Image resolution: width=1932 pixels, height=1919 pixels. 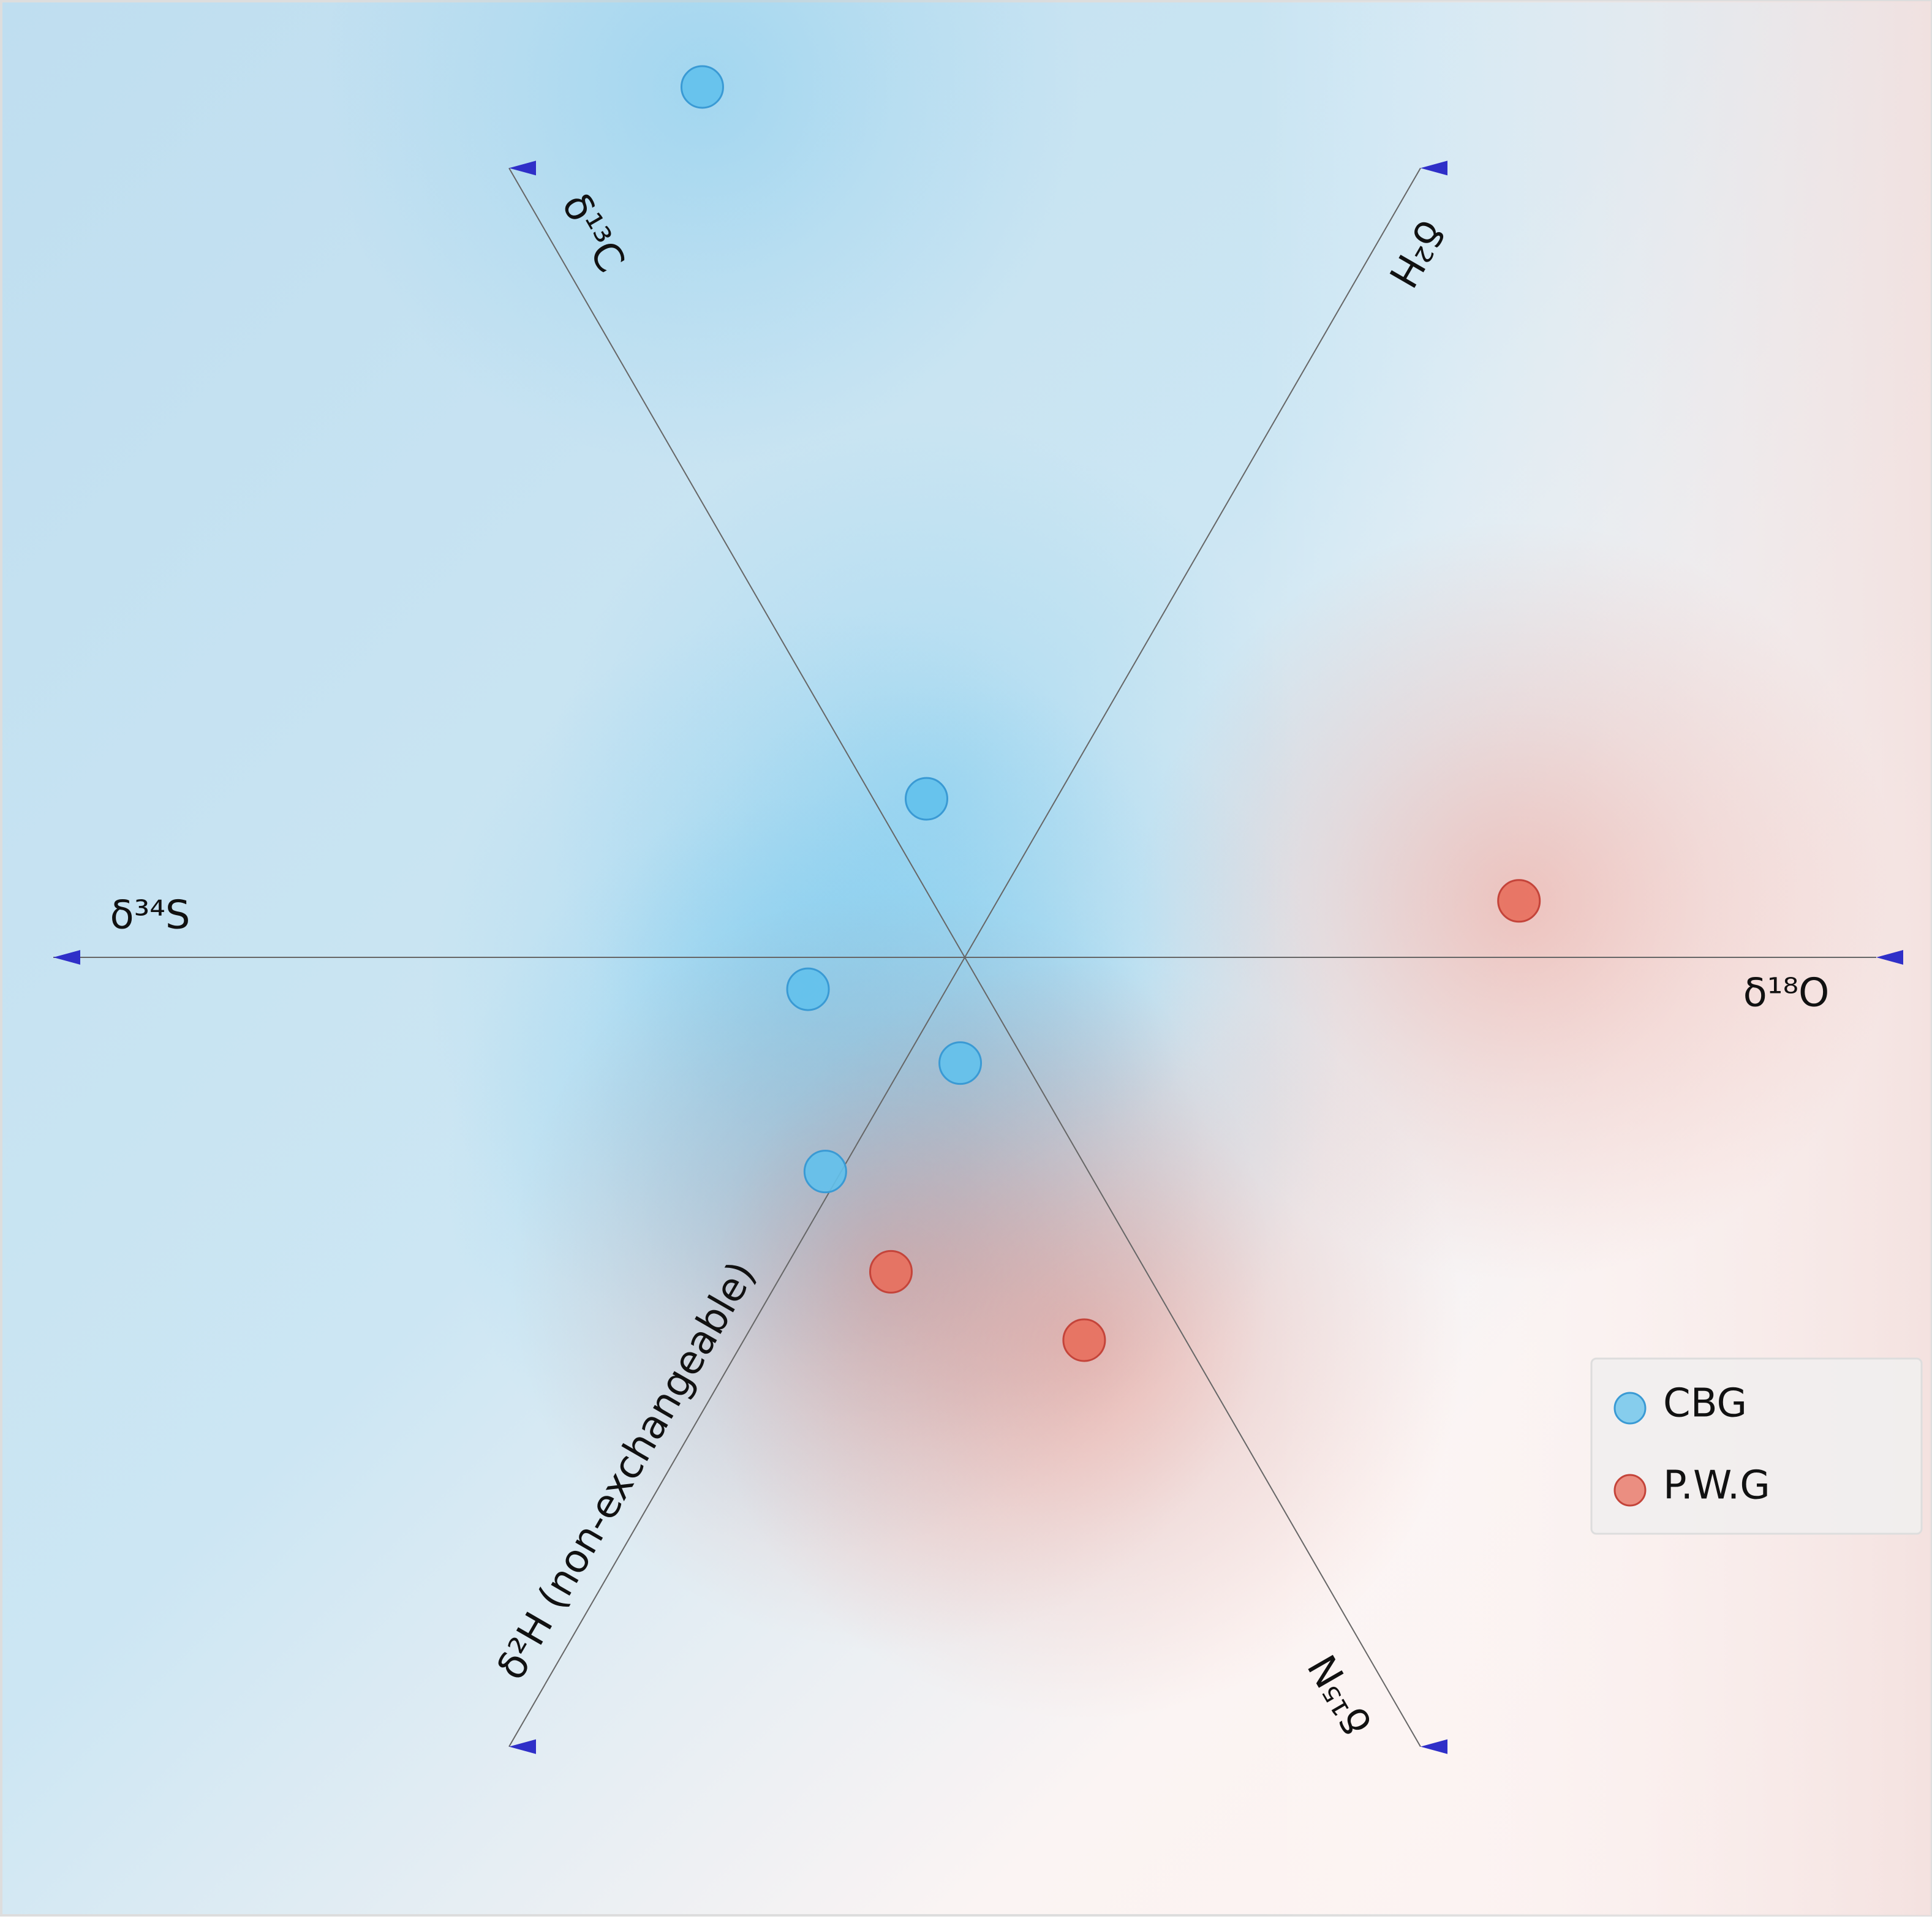 What do you see at coordinates (1705, 1404) in the screenshot?
I see `legend-label: CBG` at bounding box center [1705, 1404].